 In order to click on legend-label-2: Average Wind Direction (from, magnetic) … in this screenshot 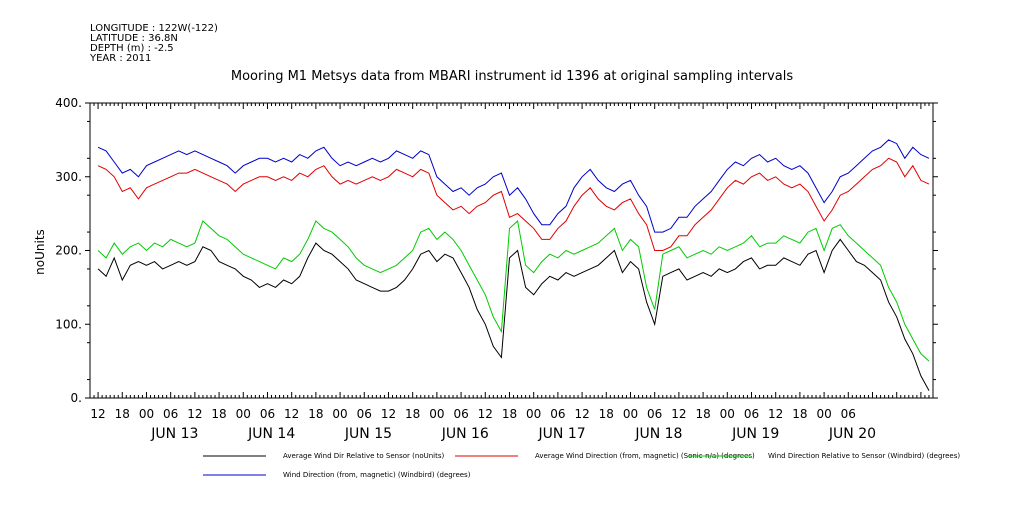, I will do `click(645, 456)`.